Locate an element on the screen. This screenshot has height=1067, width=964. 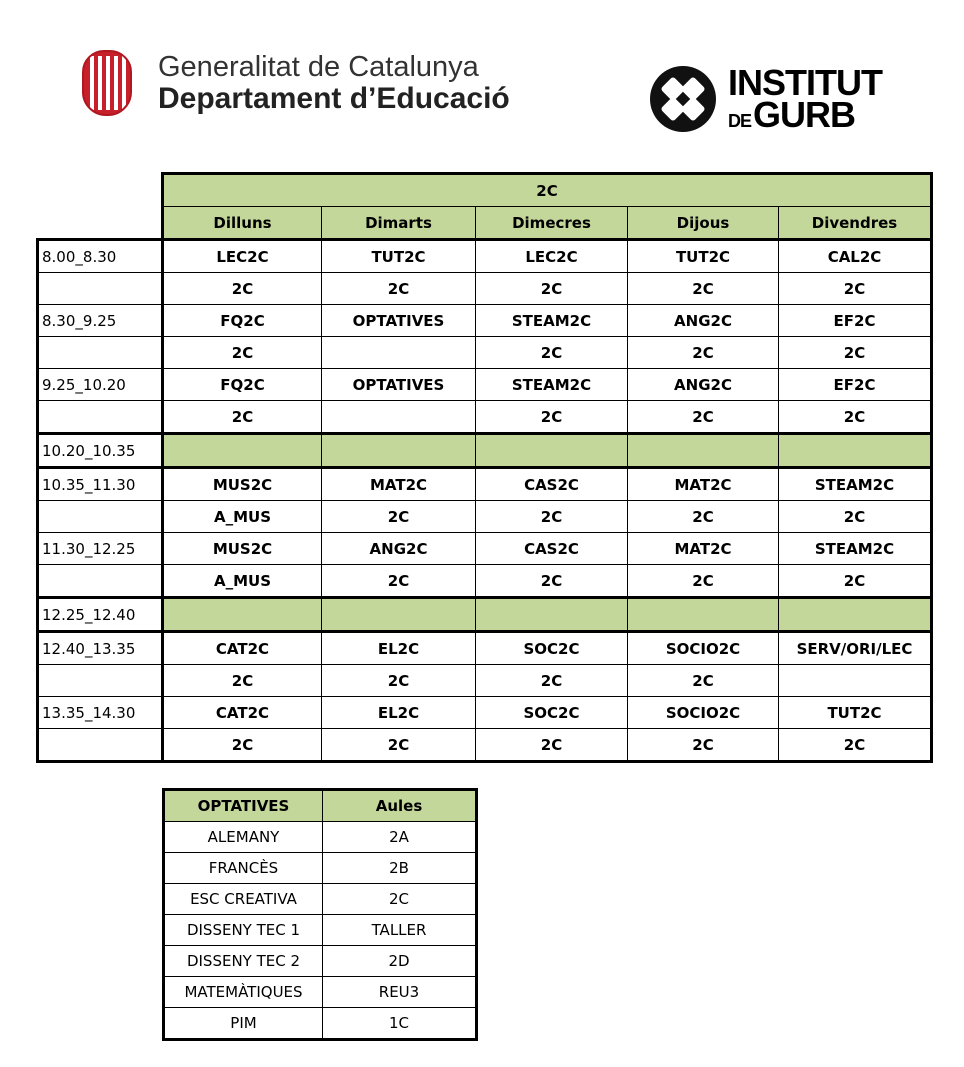
time-slot: 12.25_12.40 is located at coordinates (100, 614).